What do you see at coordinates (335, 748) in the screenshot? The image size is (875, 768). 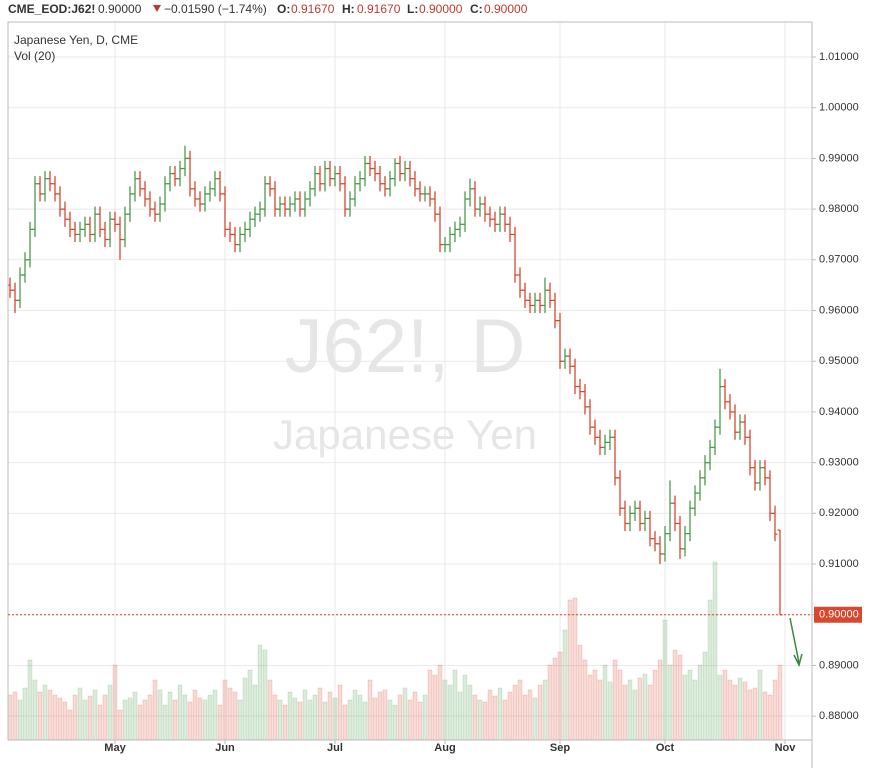 I see `x-tick-label: Jul` at bounding box center [335, 748].